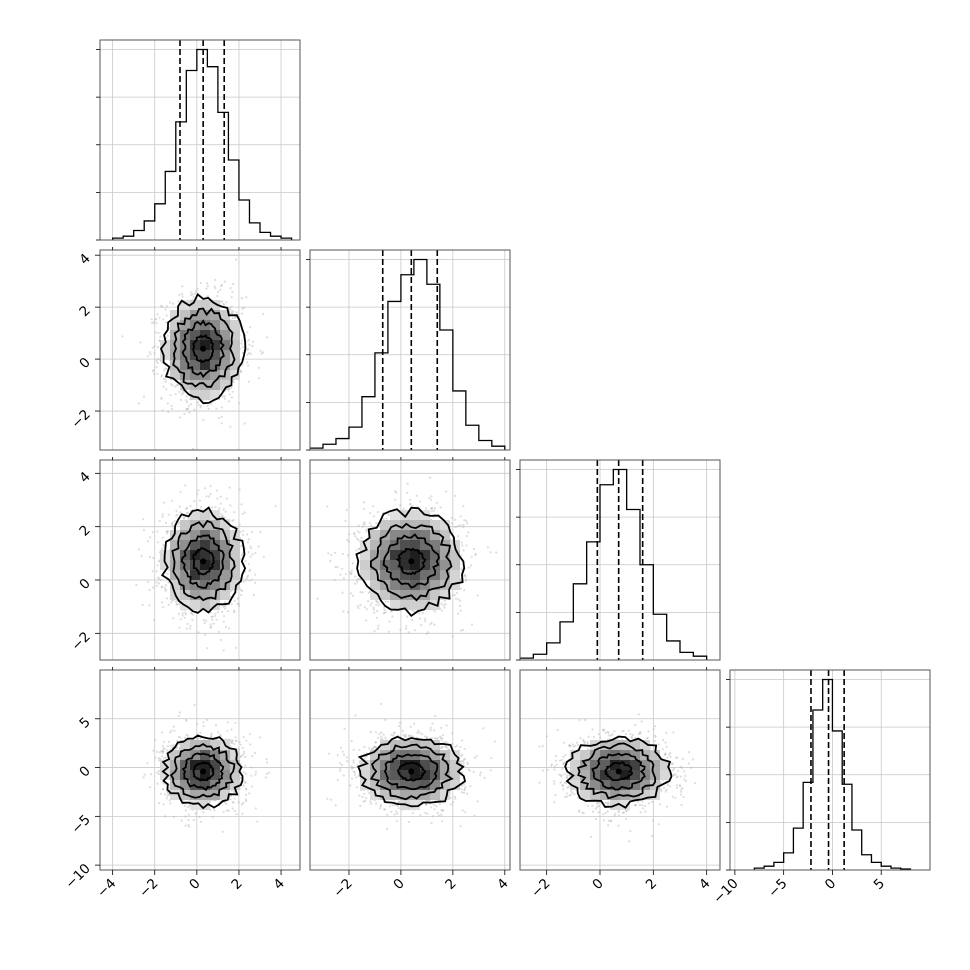 The height and width of the screenshot is (970, 970). I want to click on x-tick-label: 0, so click(830, 884).